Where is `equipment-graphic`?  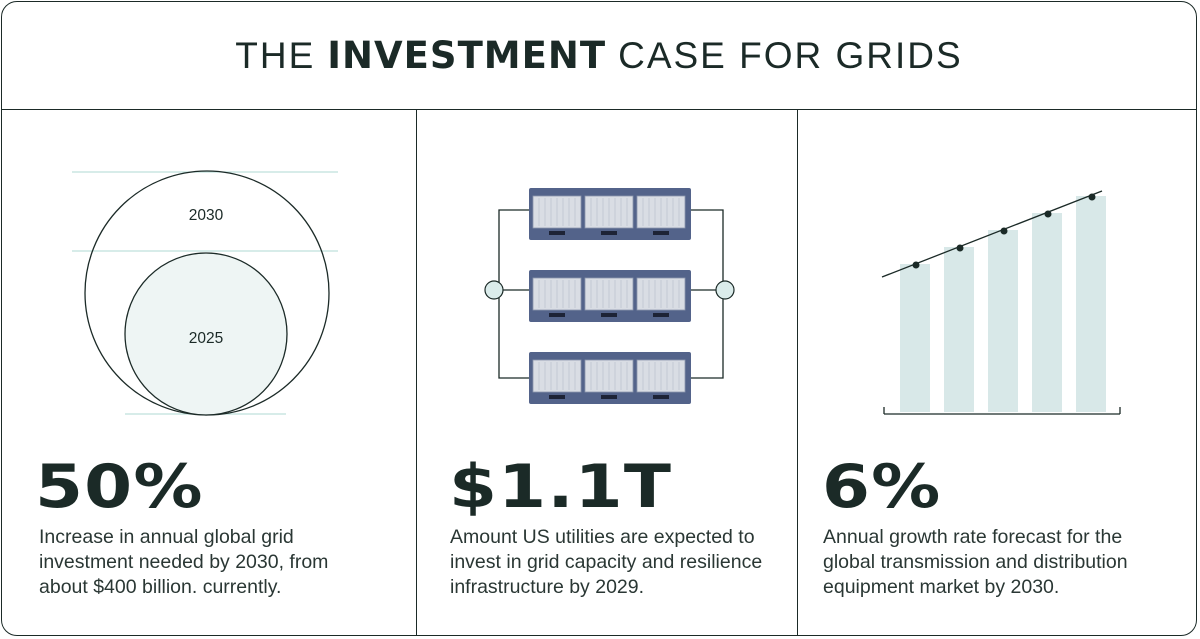 equipment-graphic is located at coordinates (609, 296).